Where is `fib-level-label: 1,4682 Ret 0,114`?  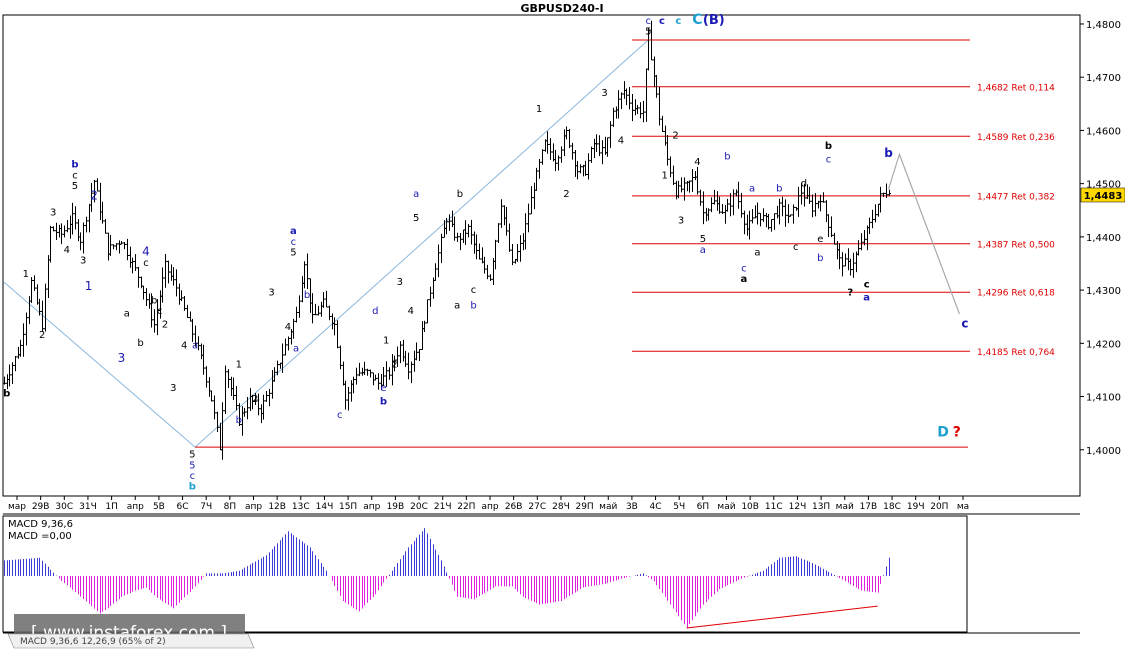 fib-level-label: 1,4682 Ret 0,114 is located at coordinates (1016, 88).